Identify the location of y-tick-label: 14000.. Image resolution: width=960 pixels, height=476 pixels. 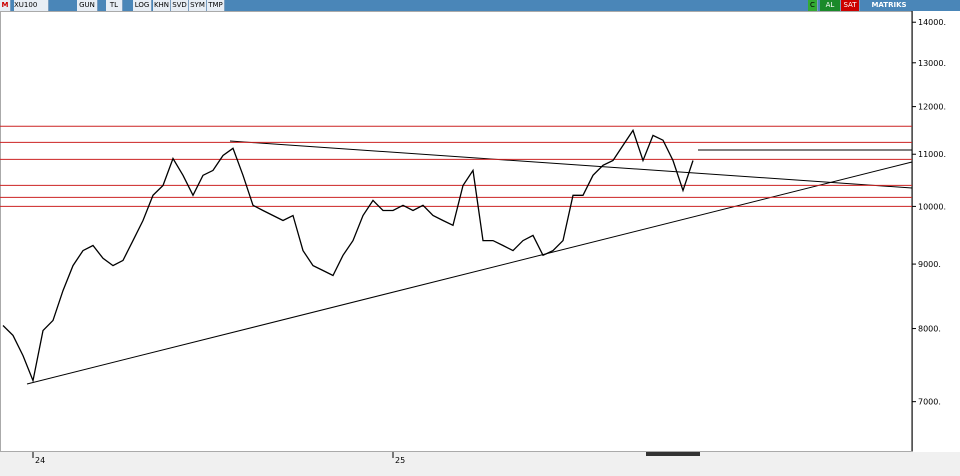
(932, 22).